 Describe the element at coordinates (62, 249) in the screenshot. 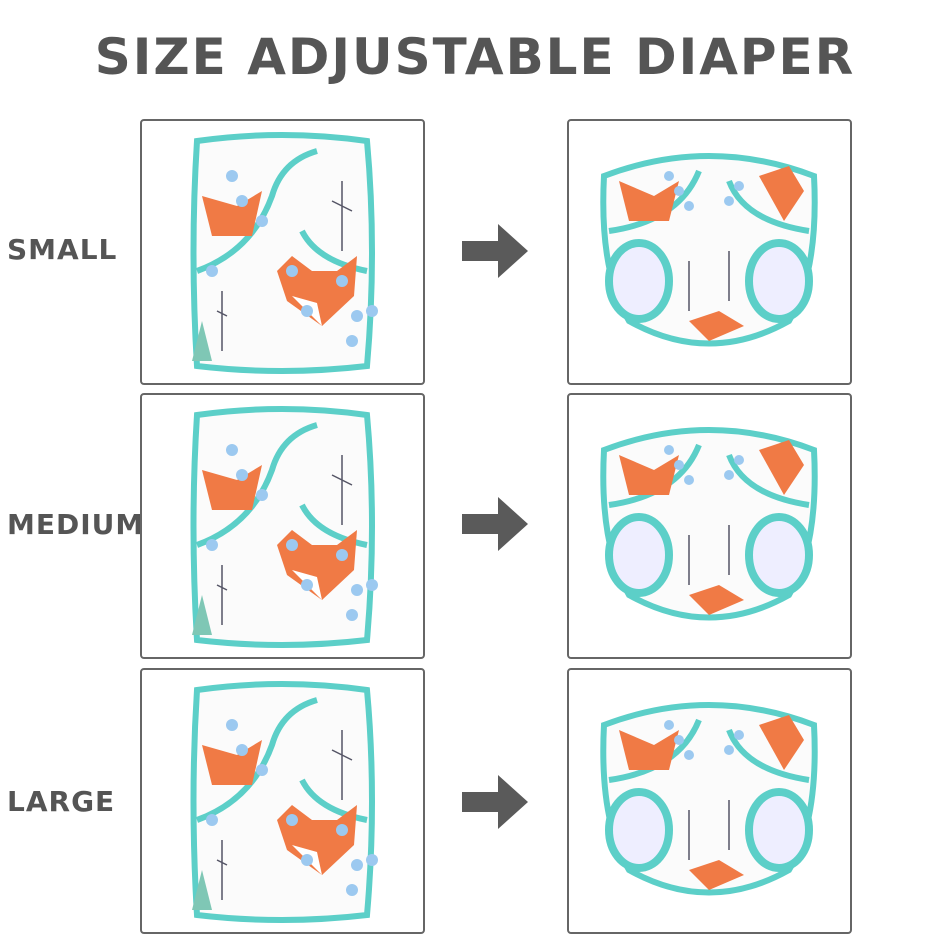

I see `size-label-small: SMALL` at that location.